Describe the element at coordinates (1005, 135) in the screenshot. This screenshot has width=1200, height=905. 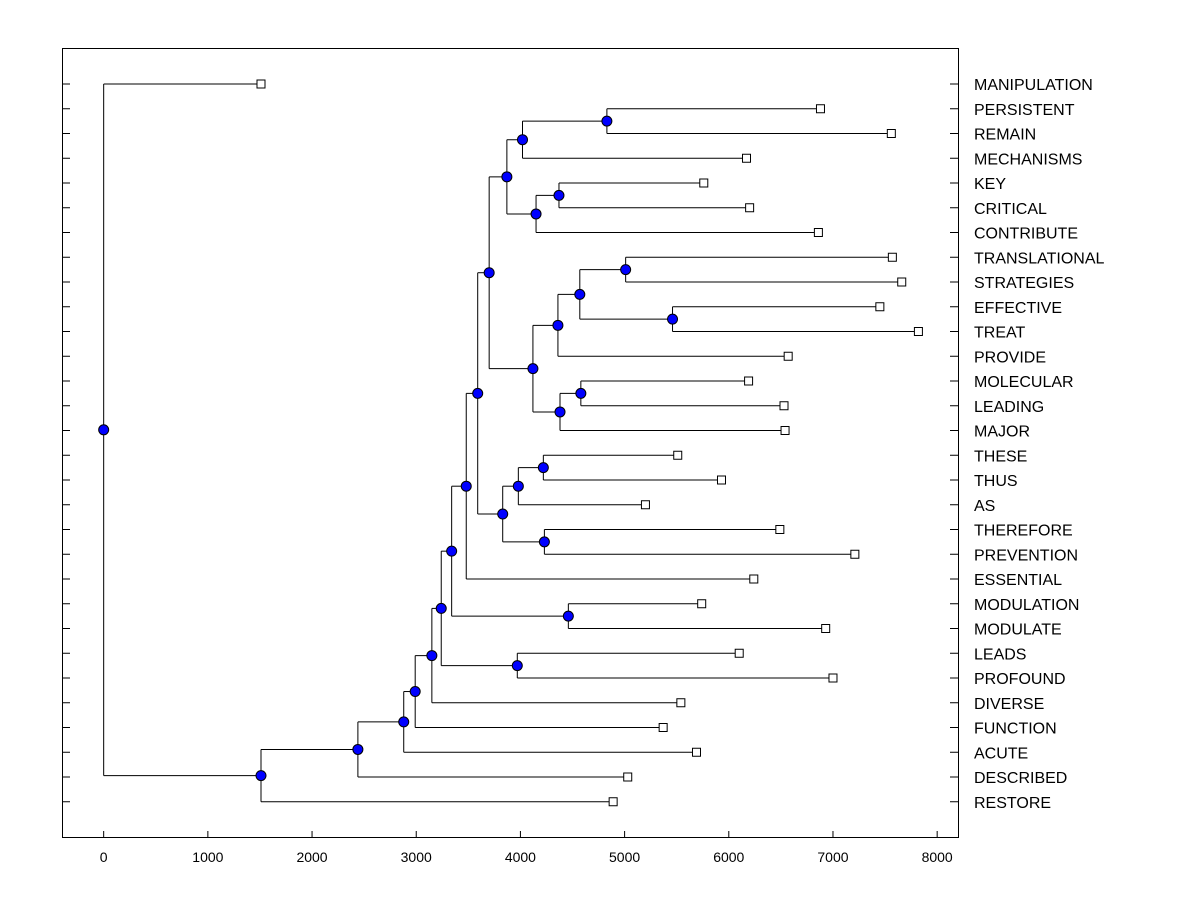
I see `leaf-label: REMAIN` at that location.